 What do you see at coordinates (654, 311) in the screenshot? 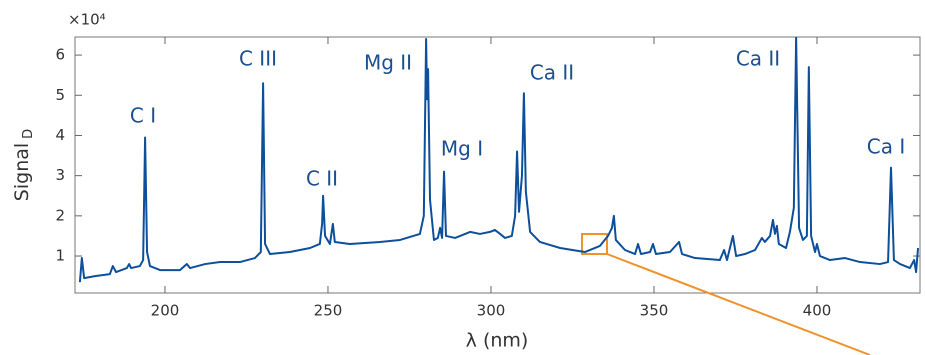
I see `x-tick-label: 350` at bounding box center [654, 311].